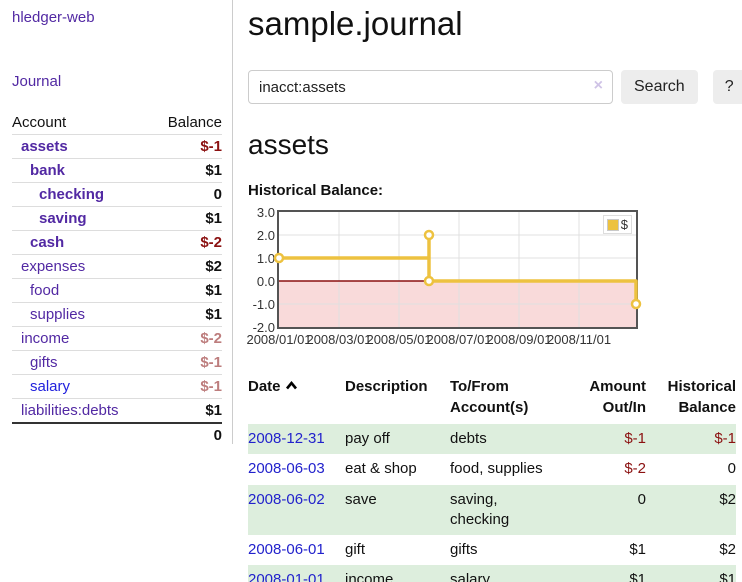 The width and height of the screenshot is (742, 582). What do you see at coordinates (117, 218) in the screenshot?
I see `account-row: saving $1` at bounding box center [117, 218].